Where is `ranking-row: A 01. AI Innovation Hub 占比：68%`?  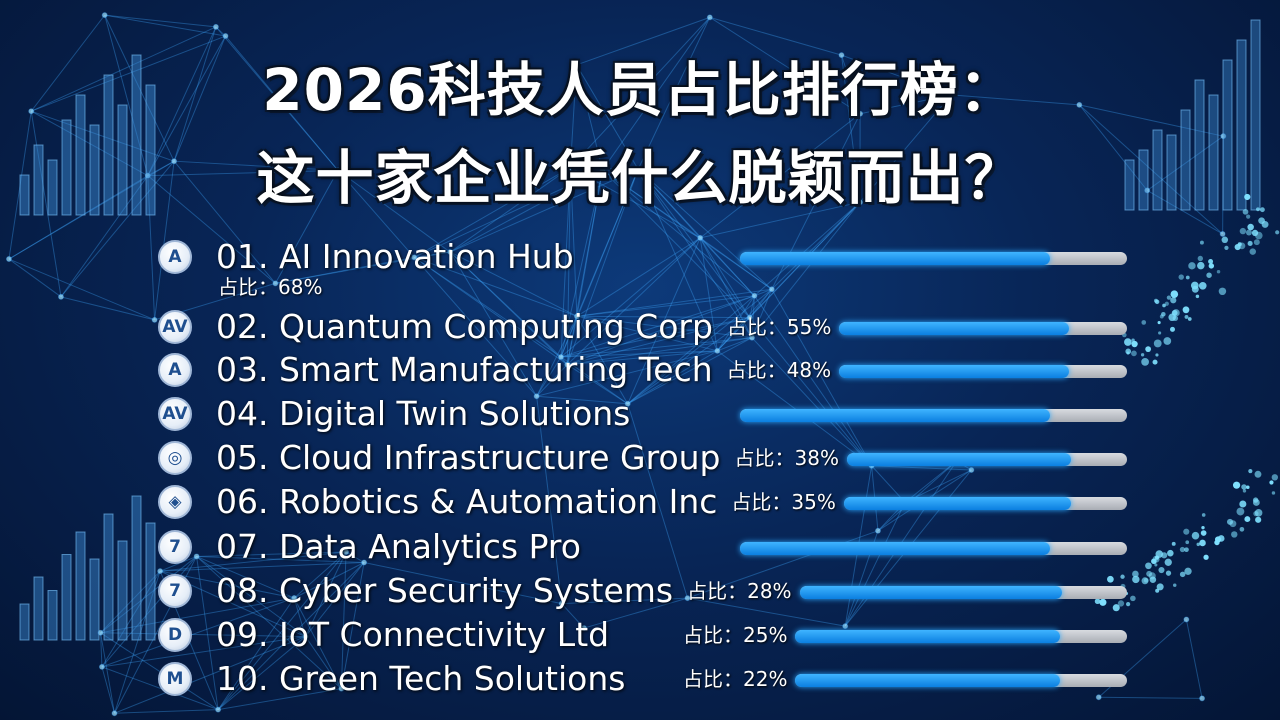 ranking-row: A 01. AI Innovation Hub 占比：68% is located at coordinates (658, 267).